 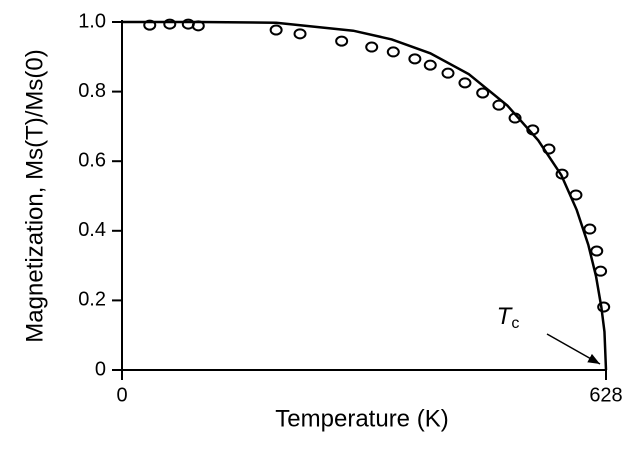 I want to click on tc-label: Tc, so click(x=508, y=317).